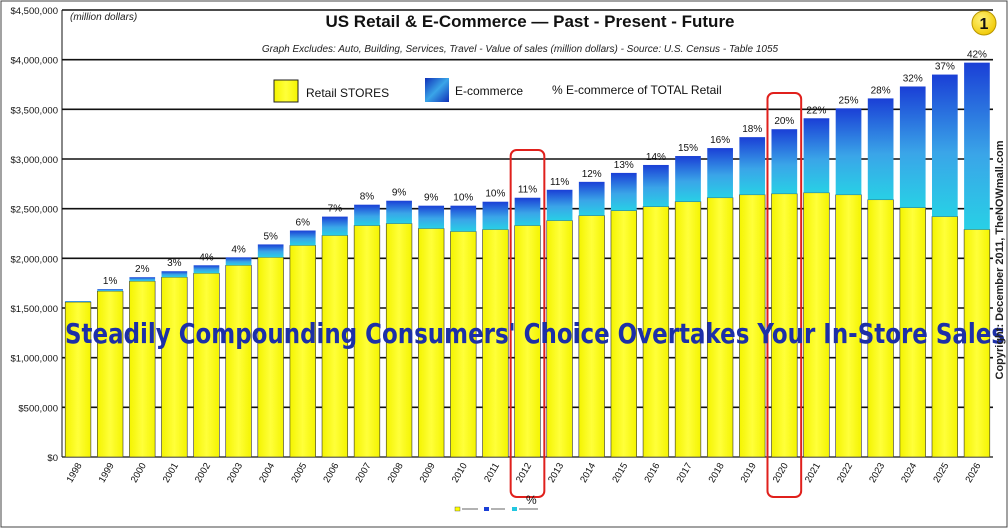 Image resolution: width=1008 pixels, height=528 pixels. I want to click on x-axis-bottom-label: %, so click(531, 500).